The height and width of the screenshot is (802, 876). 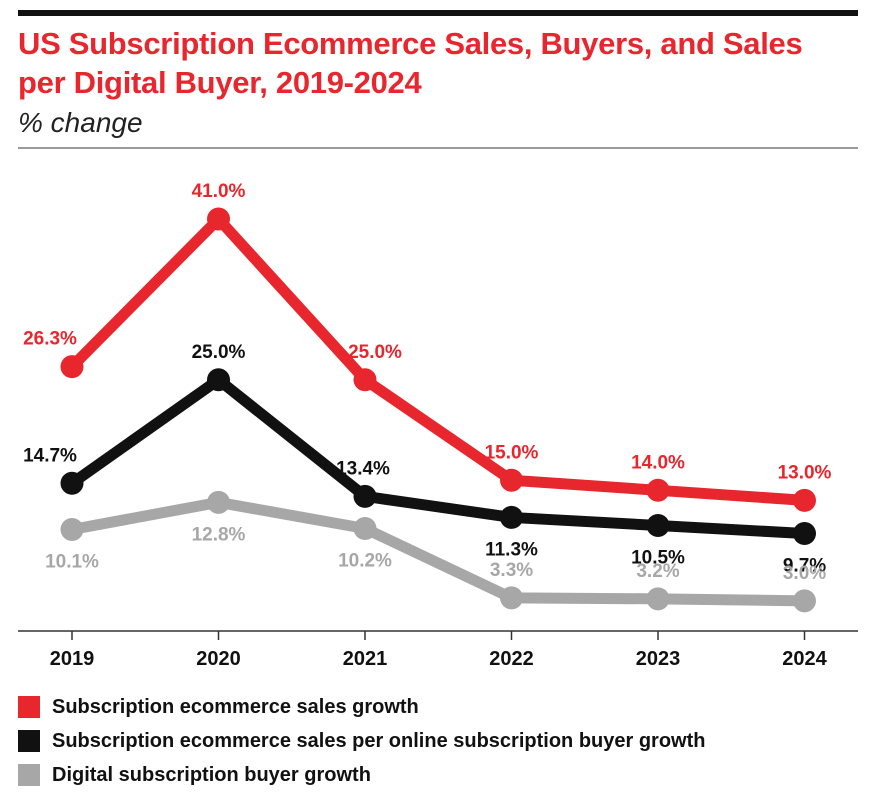 I want to click on data-label-sales-per-buyer-growth-2024: 9.7%, so click(x=804, y=566).